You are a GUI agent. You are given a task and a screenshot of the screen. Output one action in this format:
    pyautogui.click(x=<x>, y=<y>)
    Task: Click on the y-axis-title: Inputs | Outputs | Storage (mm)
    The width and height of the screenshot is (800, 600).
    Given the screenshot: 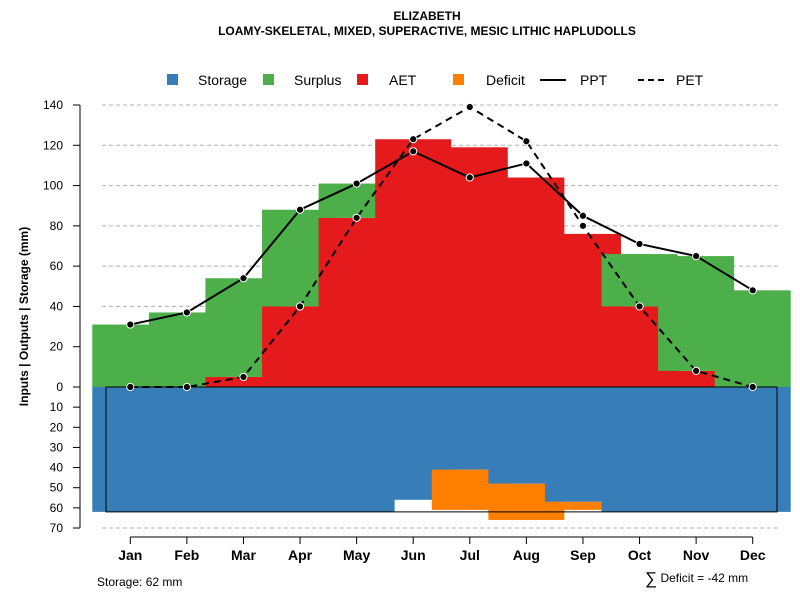 What is the action you would take?
    pyautogui.click(x=24, y=316)
    